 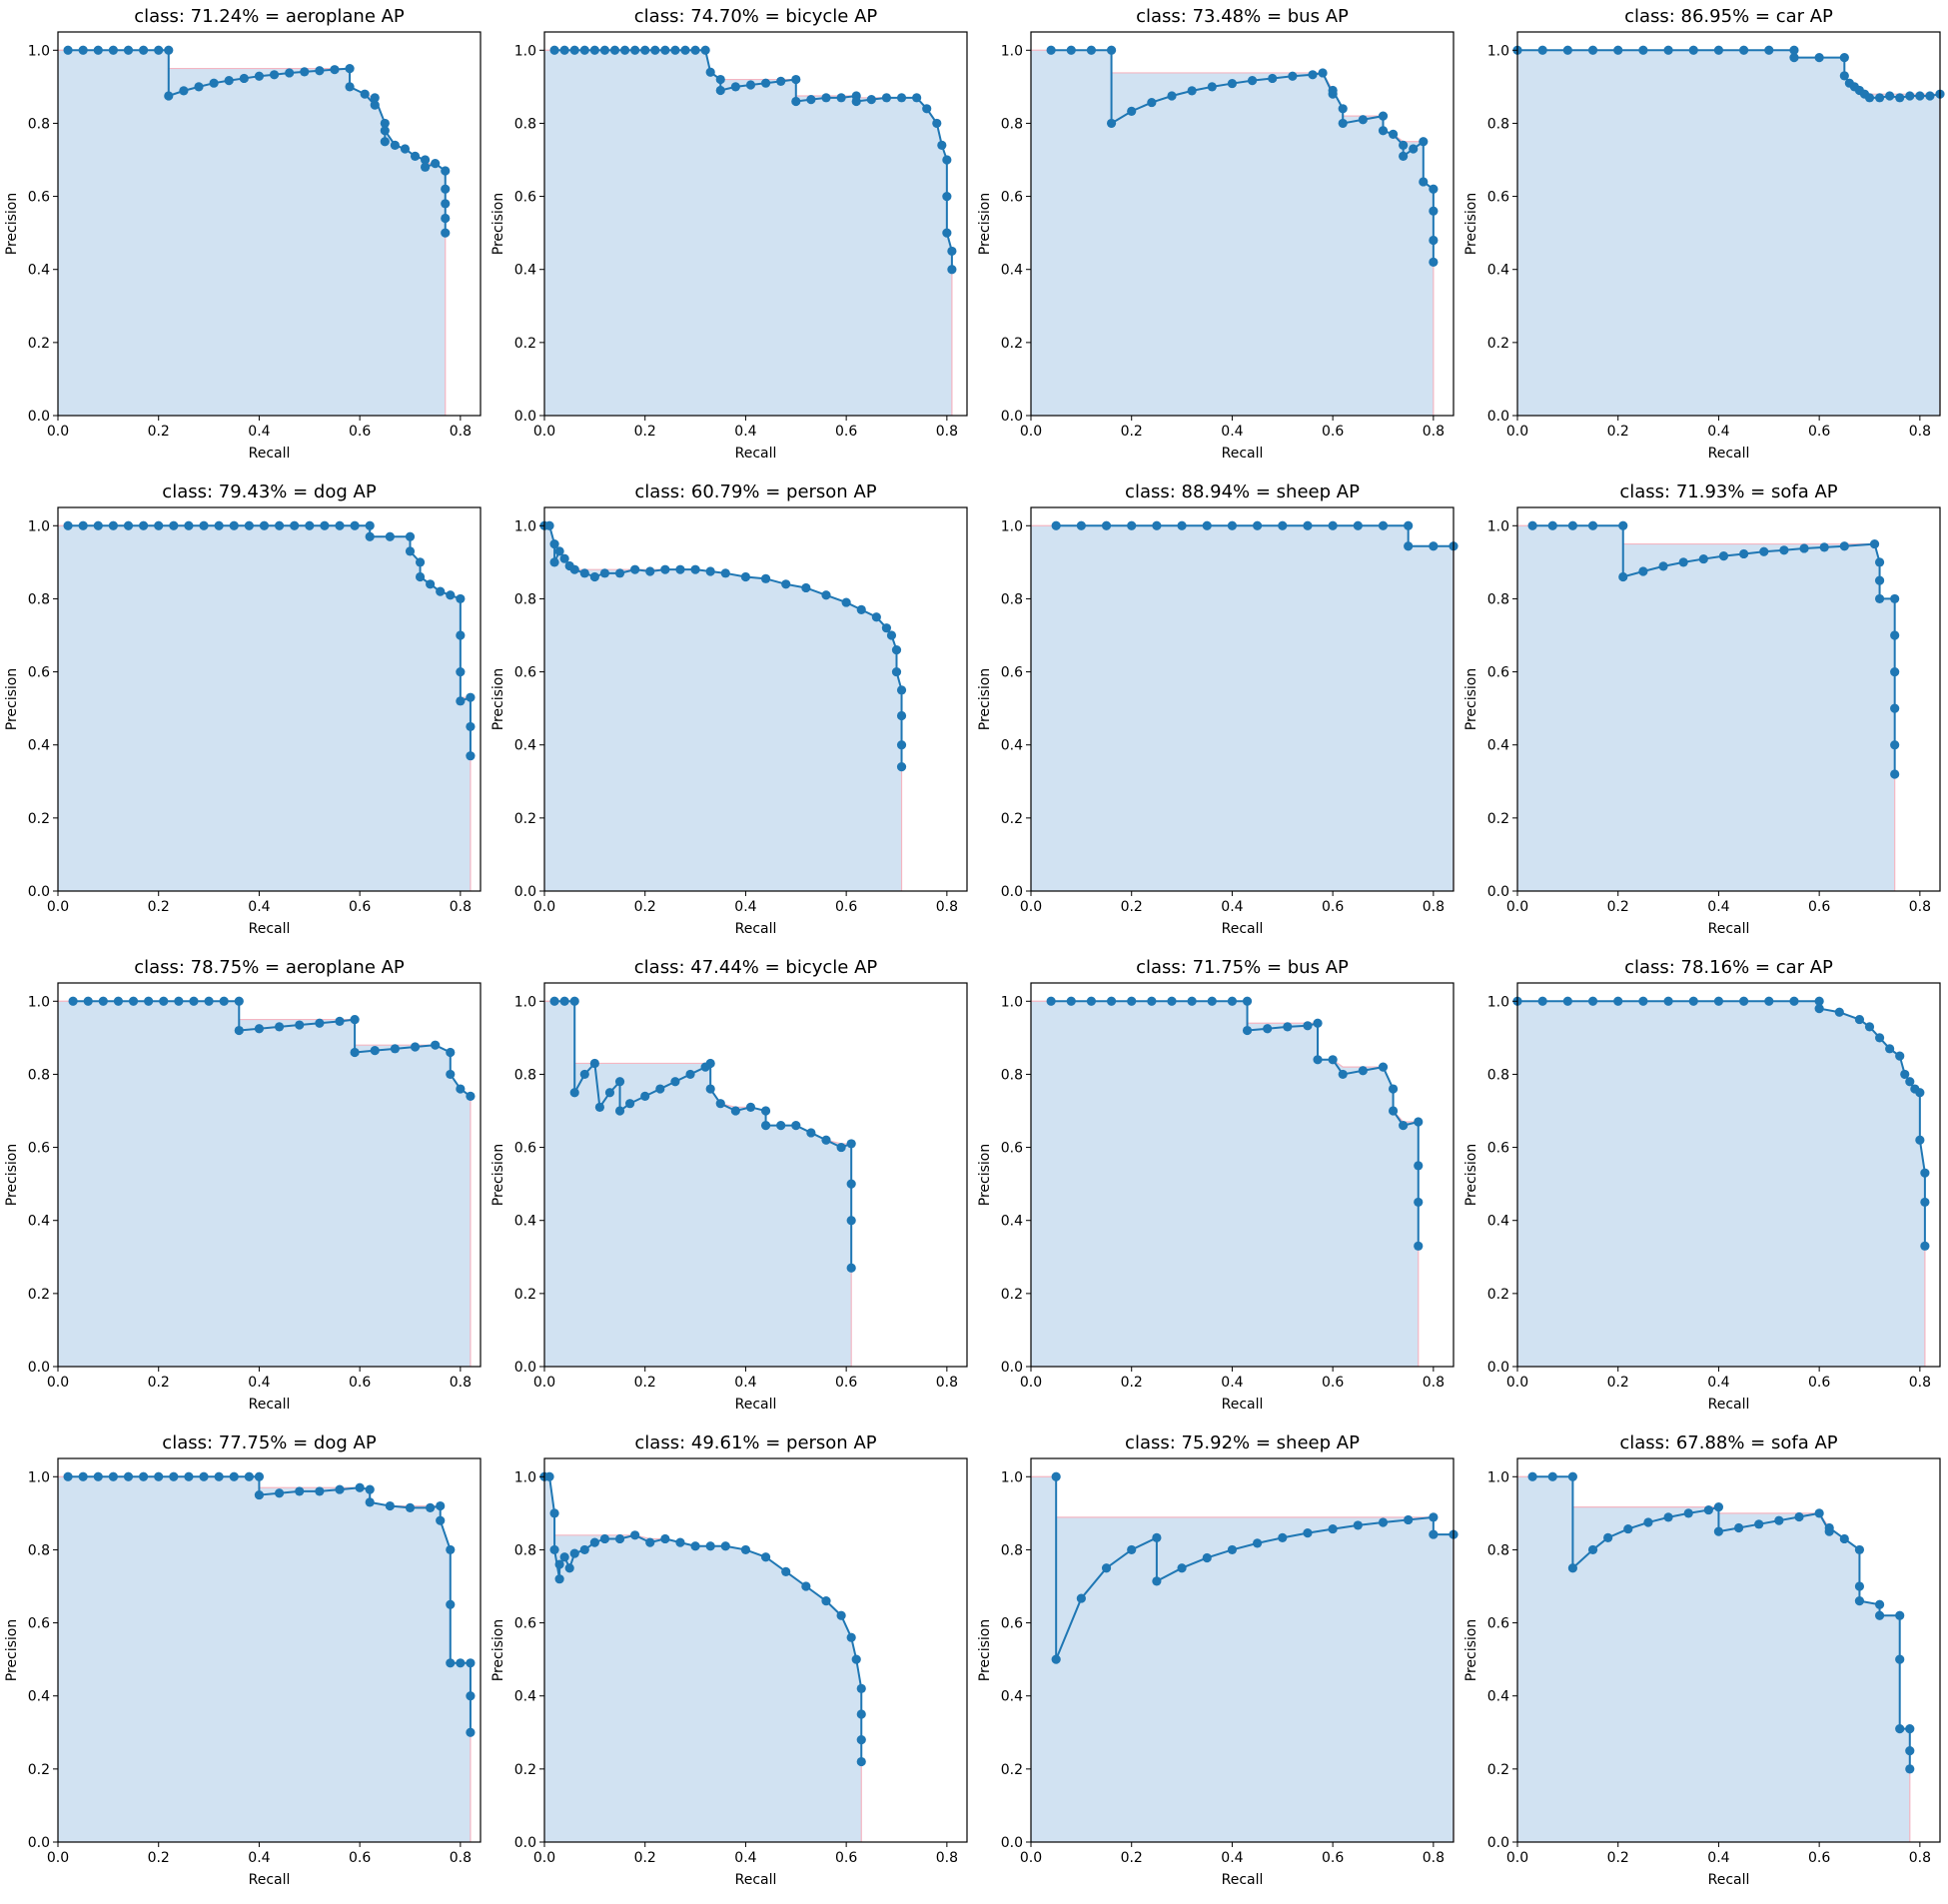 What do you see at coordinates (525, 1697) in the screenshot?
I see `y-tick-label: 0.4` at bounding box center [525, 1697].